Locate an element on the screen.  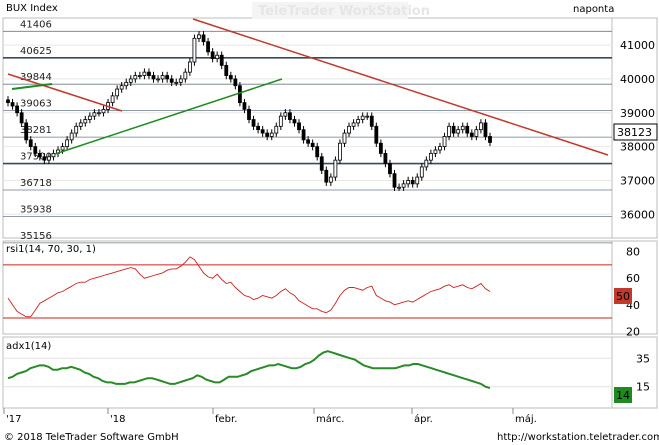
rsi-label: rsi1(14, 70, 30, 1) is located at coordinates (51, 249).